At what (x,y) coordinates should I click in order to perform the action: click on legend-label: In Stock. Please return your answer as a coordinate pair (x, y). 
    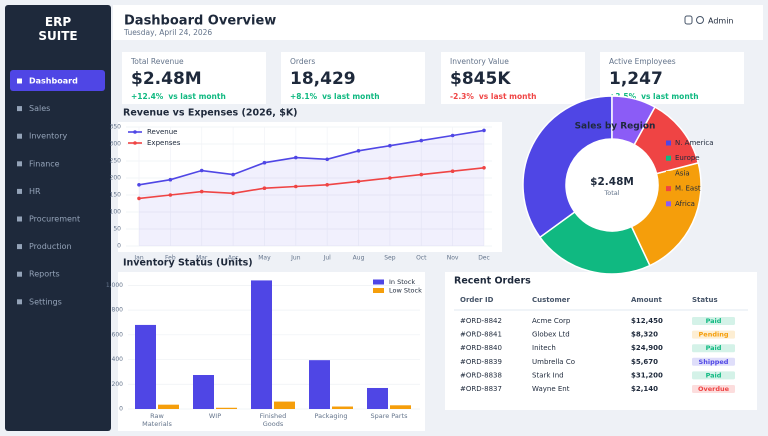
    Looking at the image, I should click on (402, 282).